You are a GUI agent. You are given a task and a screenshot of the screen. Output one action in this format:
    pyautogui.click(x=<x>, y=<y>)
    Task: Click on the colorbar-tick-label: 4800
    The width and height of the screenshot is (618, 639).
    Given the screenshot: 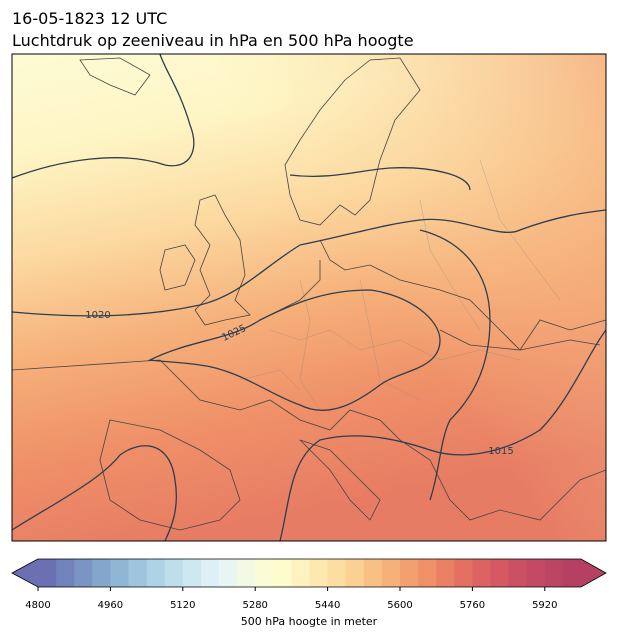 What is the action you would take?
    pyautogui.click(x=37, y=605)
    